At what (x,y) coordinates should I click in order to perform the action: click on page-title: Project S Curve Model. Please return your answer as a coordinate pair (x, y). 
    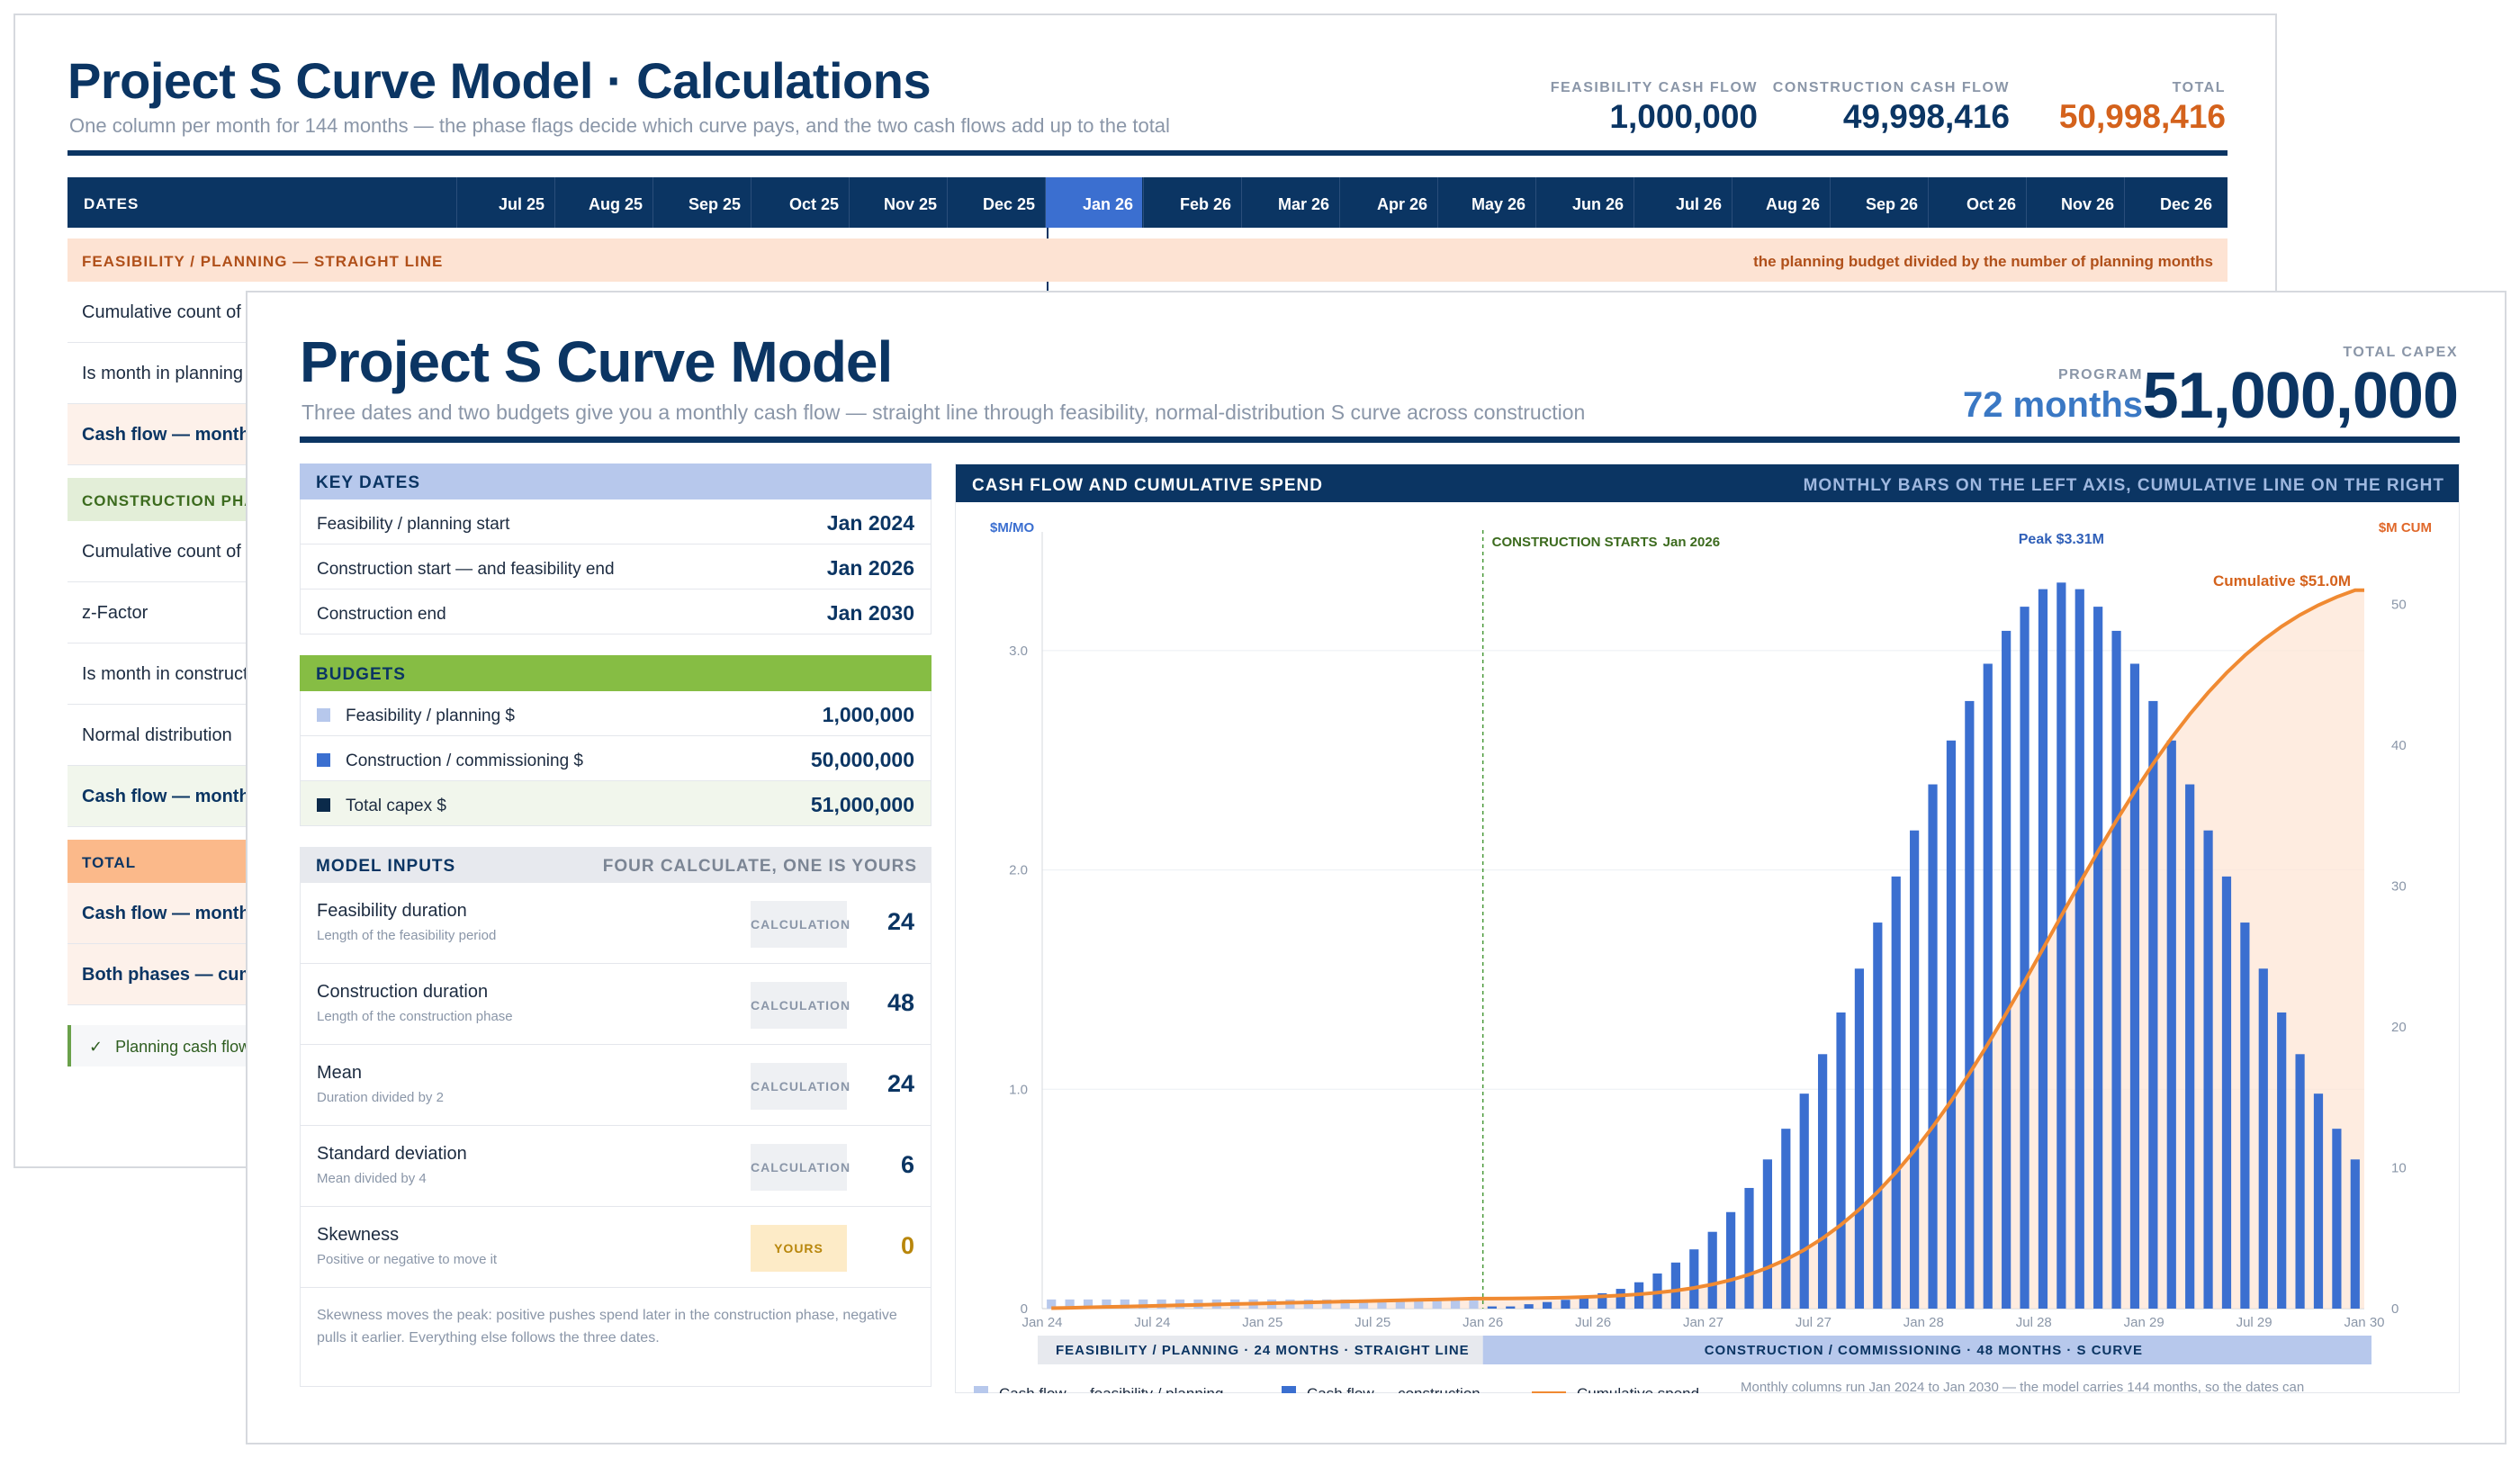
    Looking at the image, I should click on (597, 361).